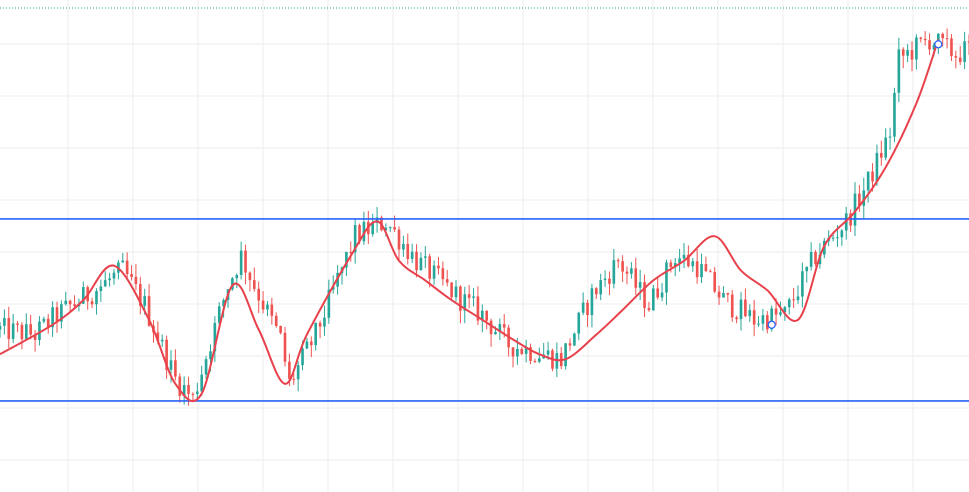  Describe the element at coordinates (771, 324) in the screenshot. I see `trend-marker` at that location.